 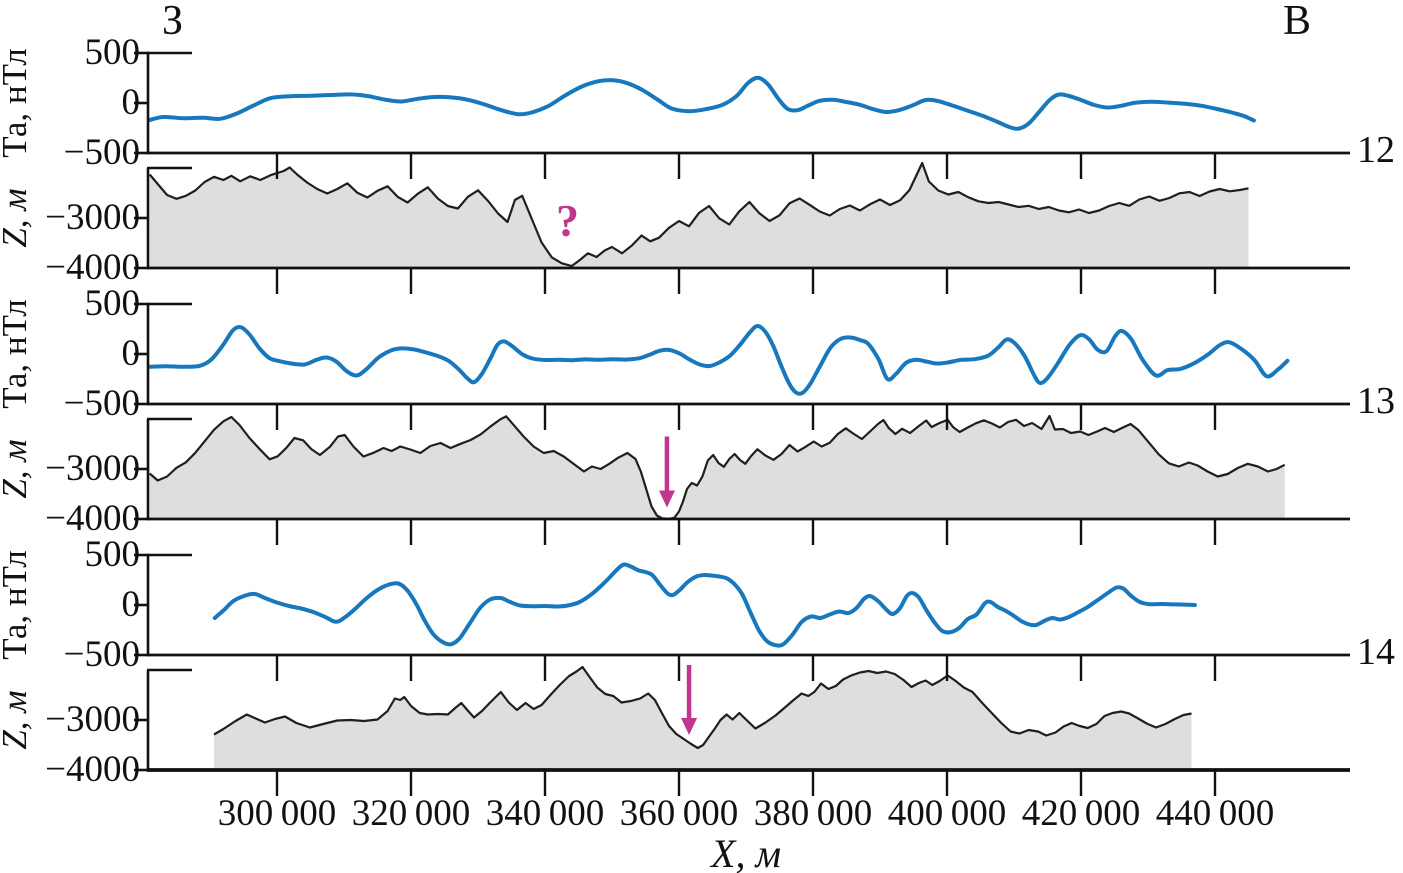 I want to click on z1-tick-m3000: −3000, so click(x=92, y=217).